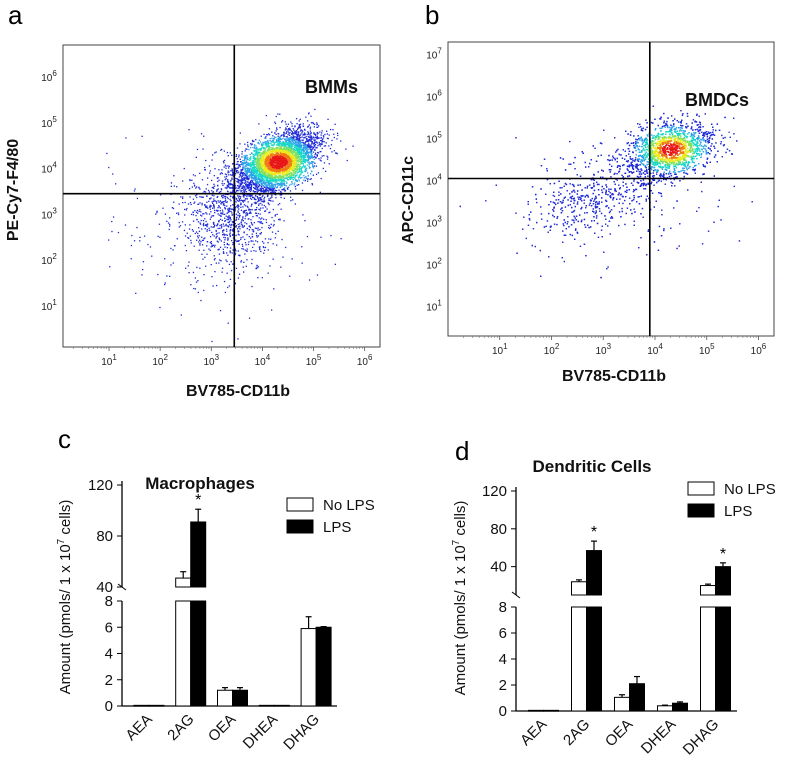 Image resolution: width=787 pixels, height=773 pixels. Describe the element at coordinates (432, 15) in the screenshot. I see `panel-letter-b: b` at that location.